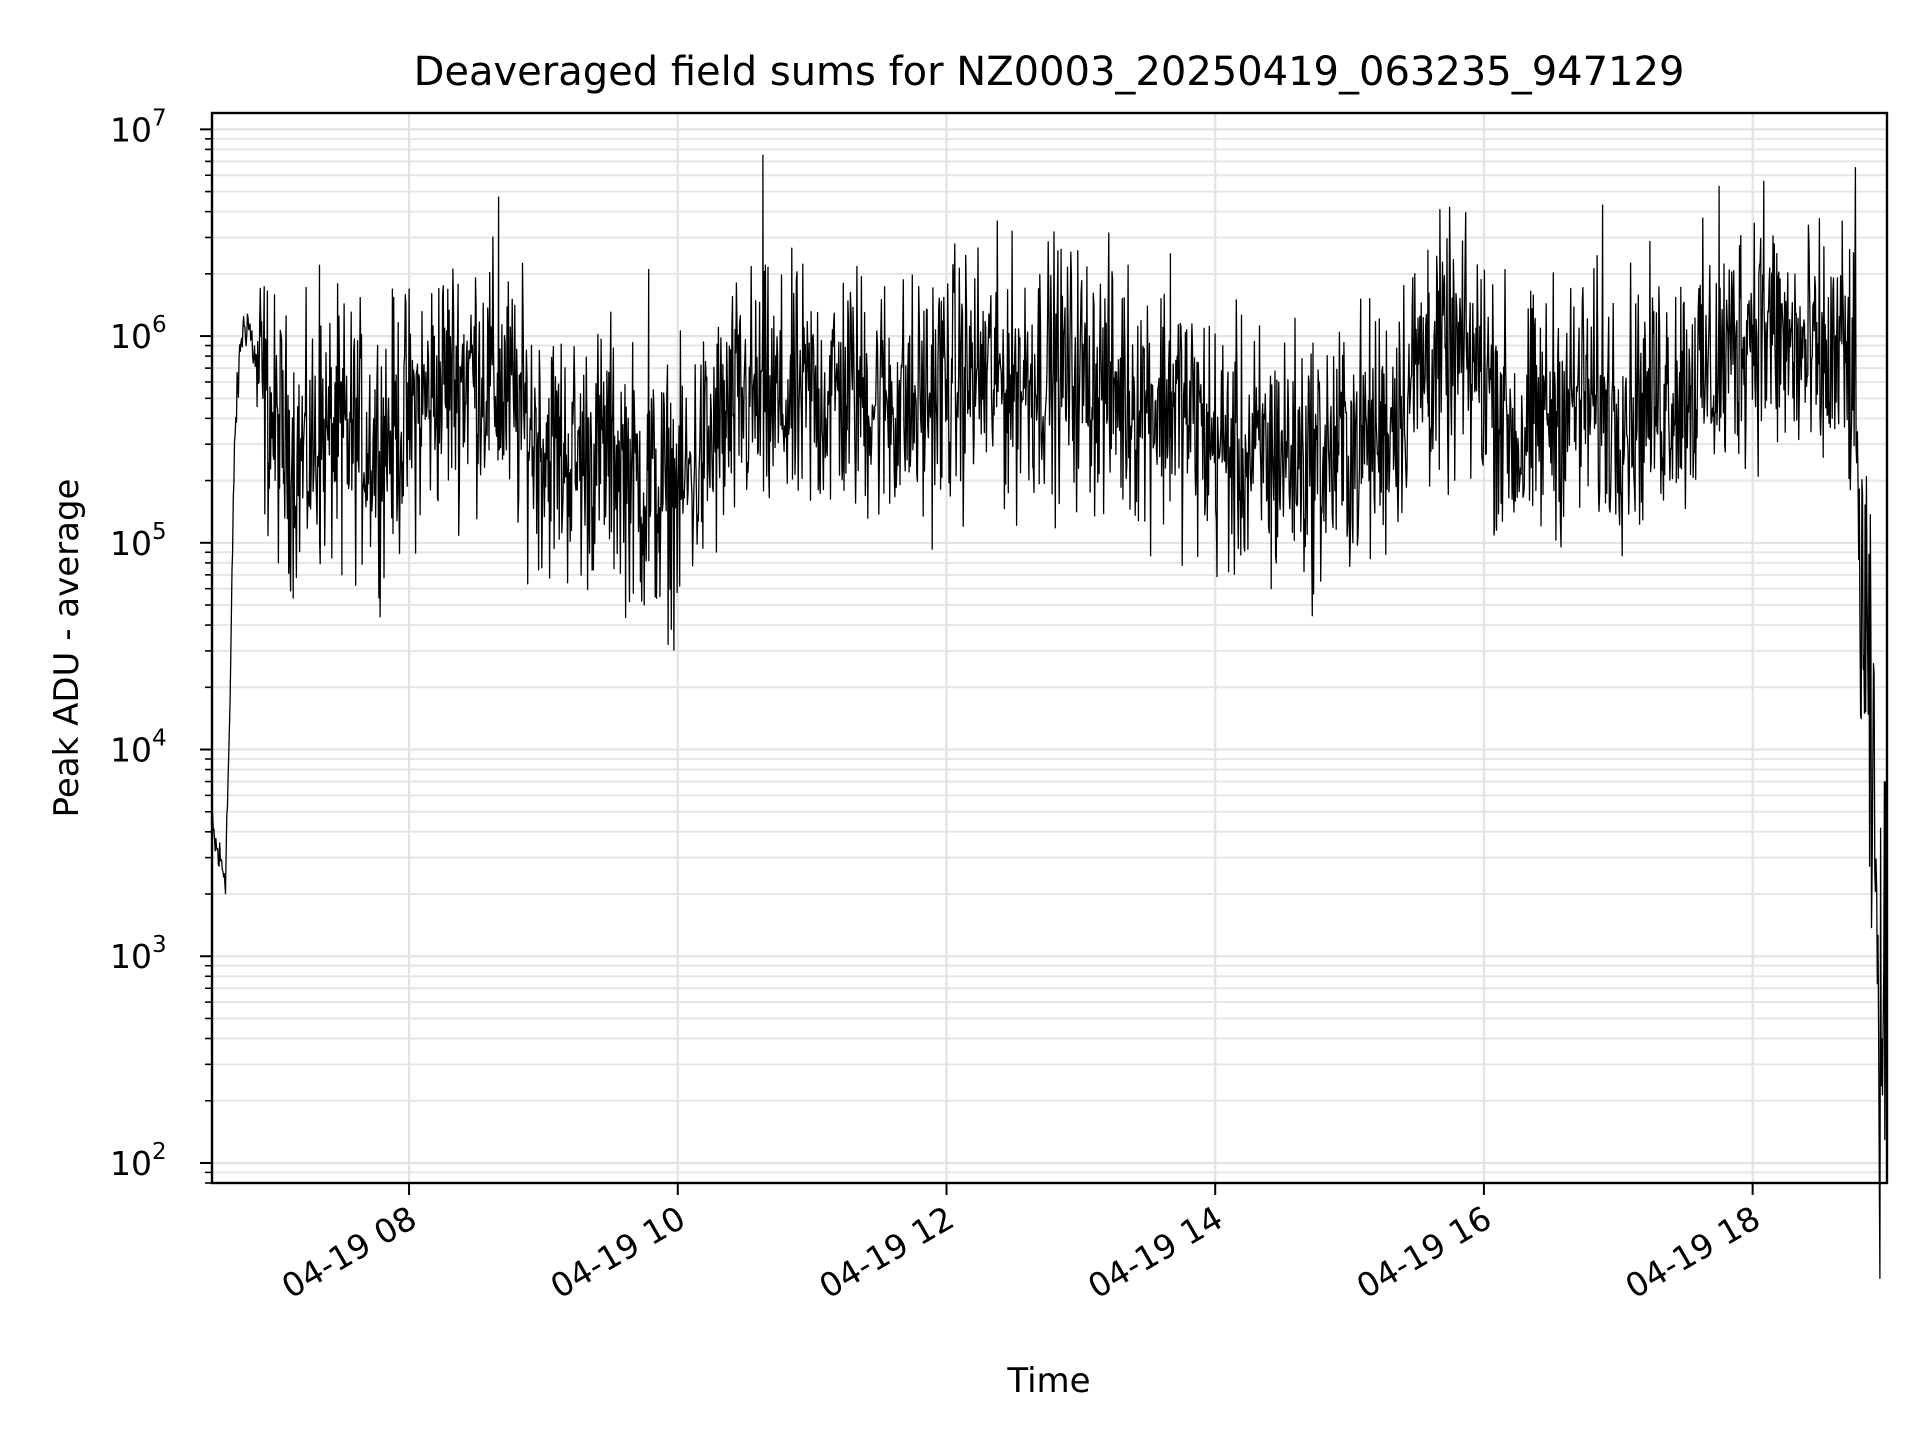 The image size is (1920, 1440). What do you see at coordinates (159, 739) in the screenshot?
I see `y-tick-exponent: 4` at bounding box center [159, 739].